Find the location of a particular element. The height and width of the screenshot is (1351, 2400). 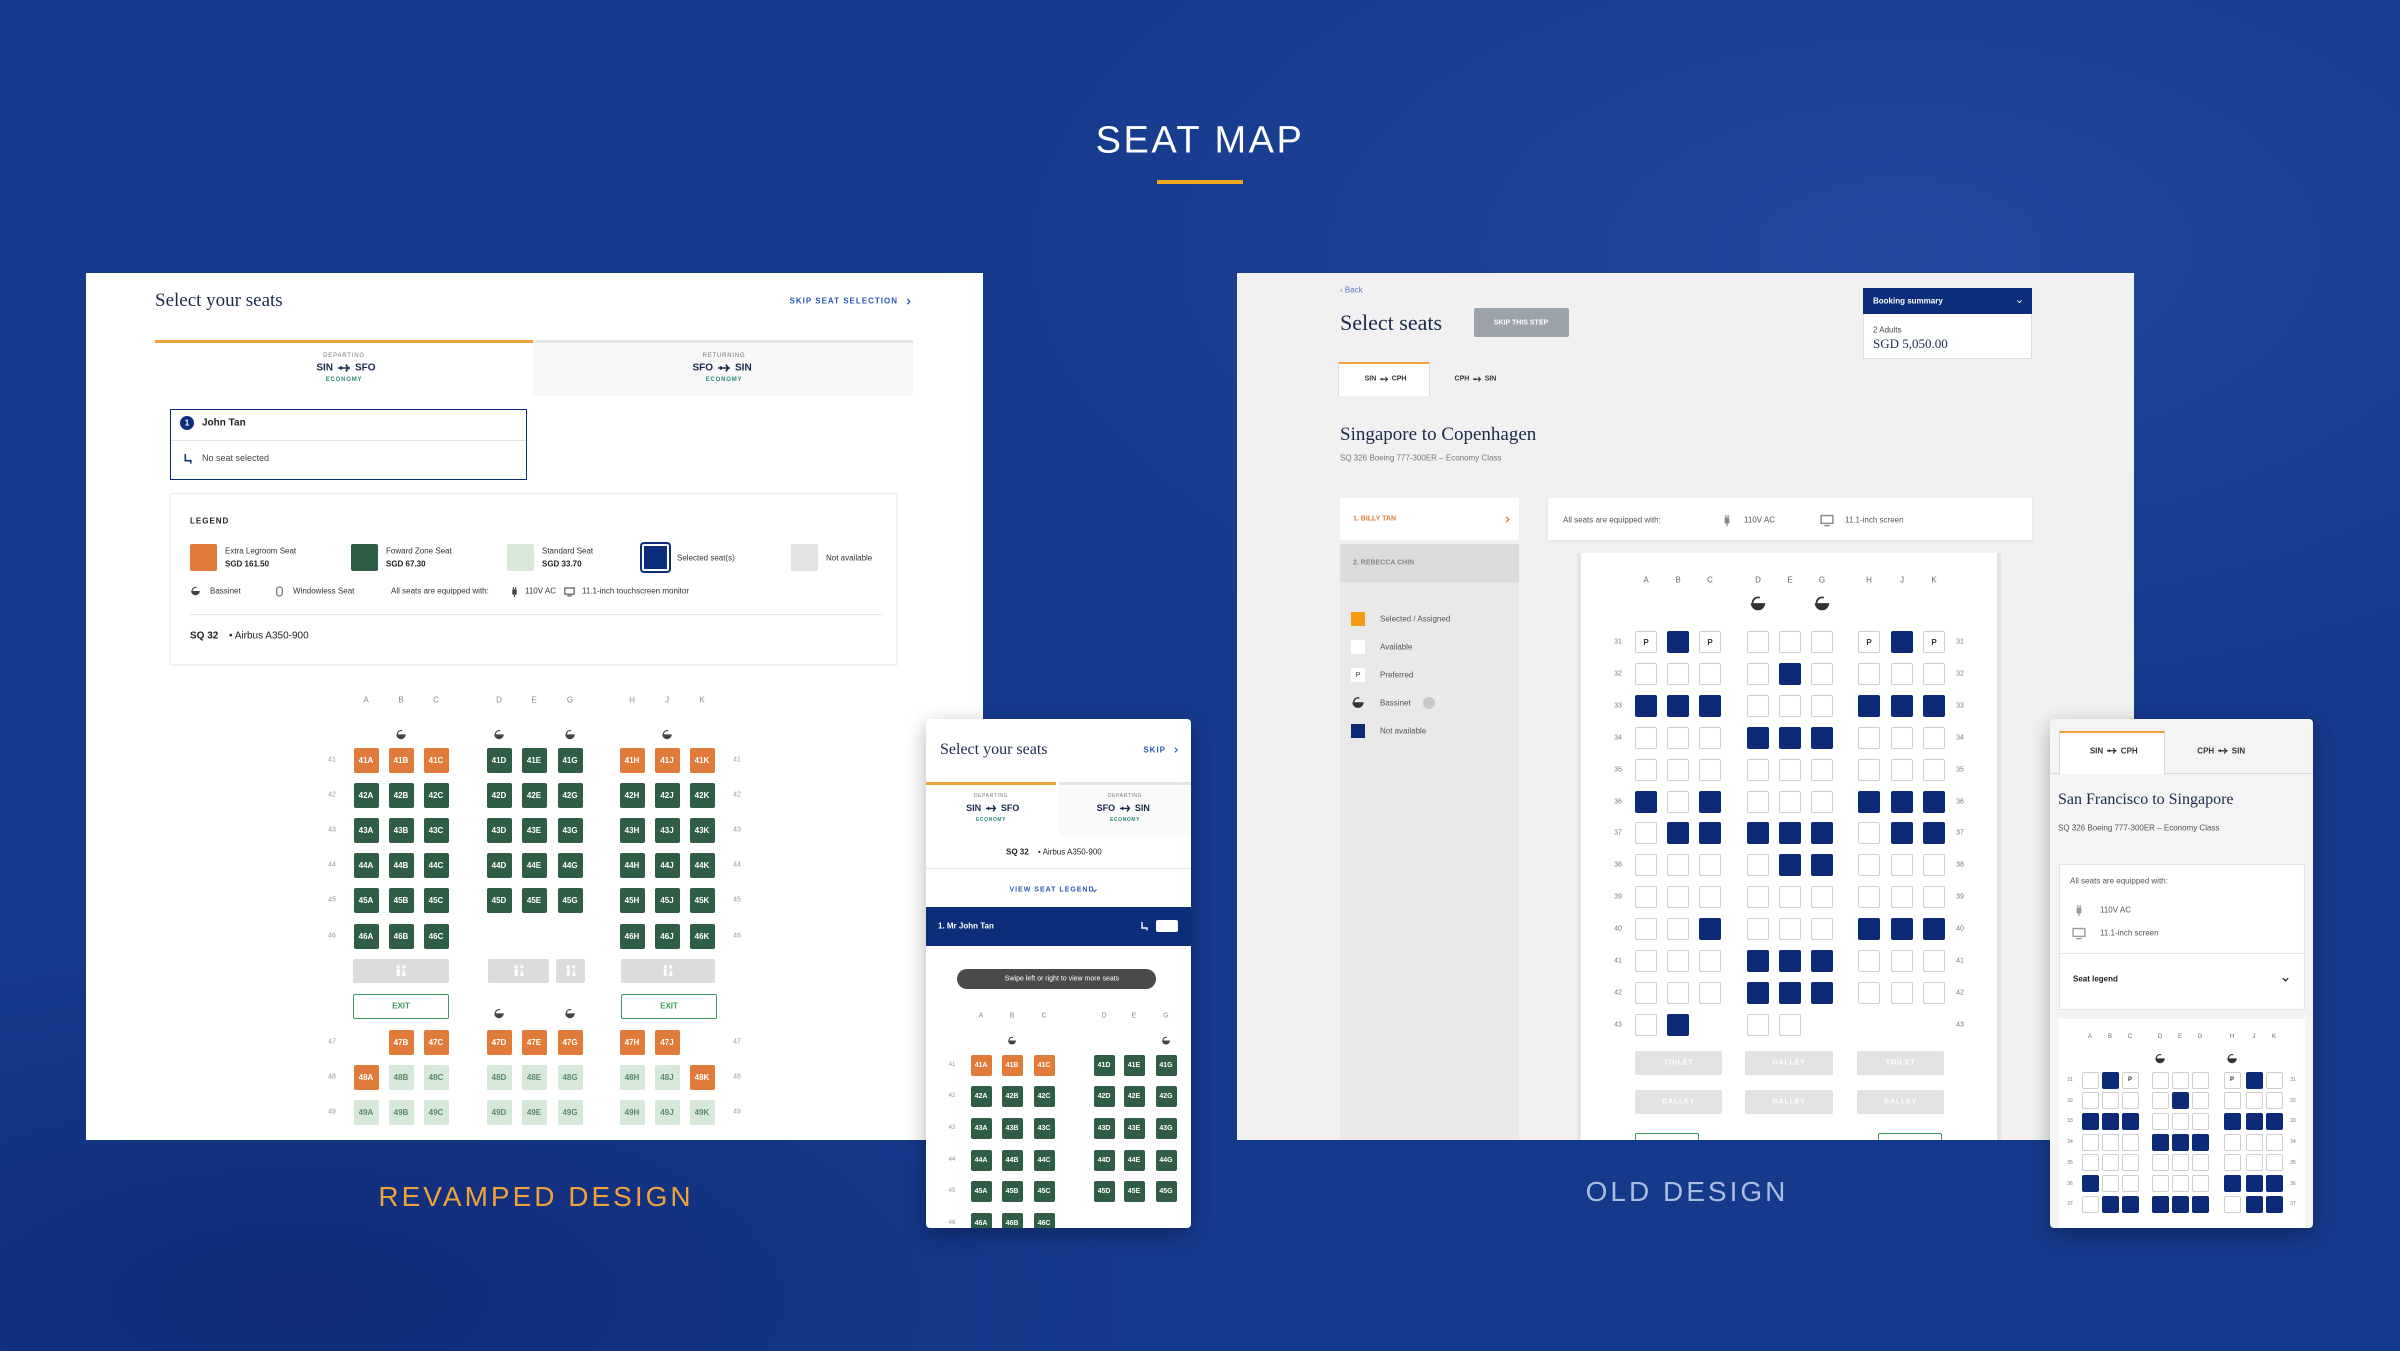

seat: 48C is located at coordinates (436, 1077).